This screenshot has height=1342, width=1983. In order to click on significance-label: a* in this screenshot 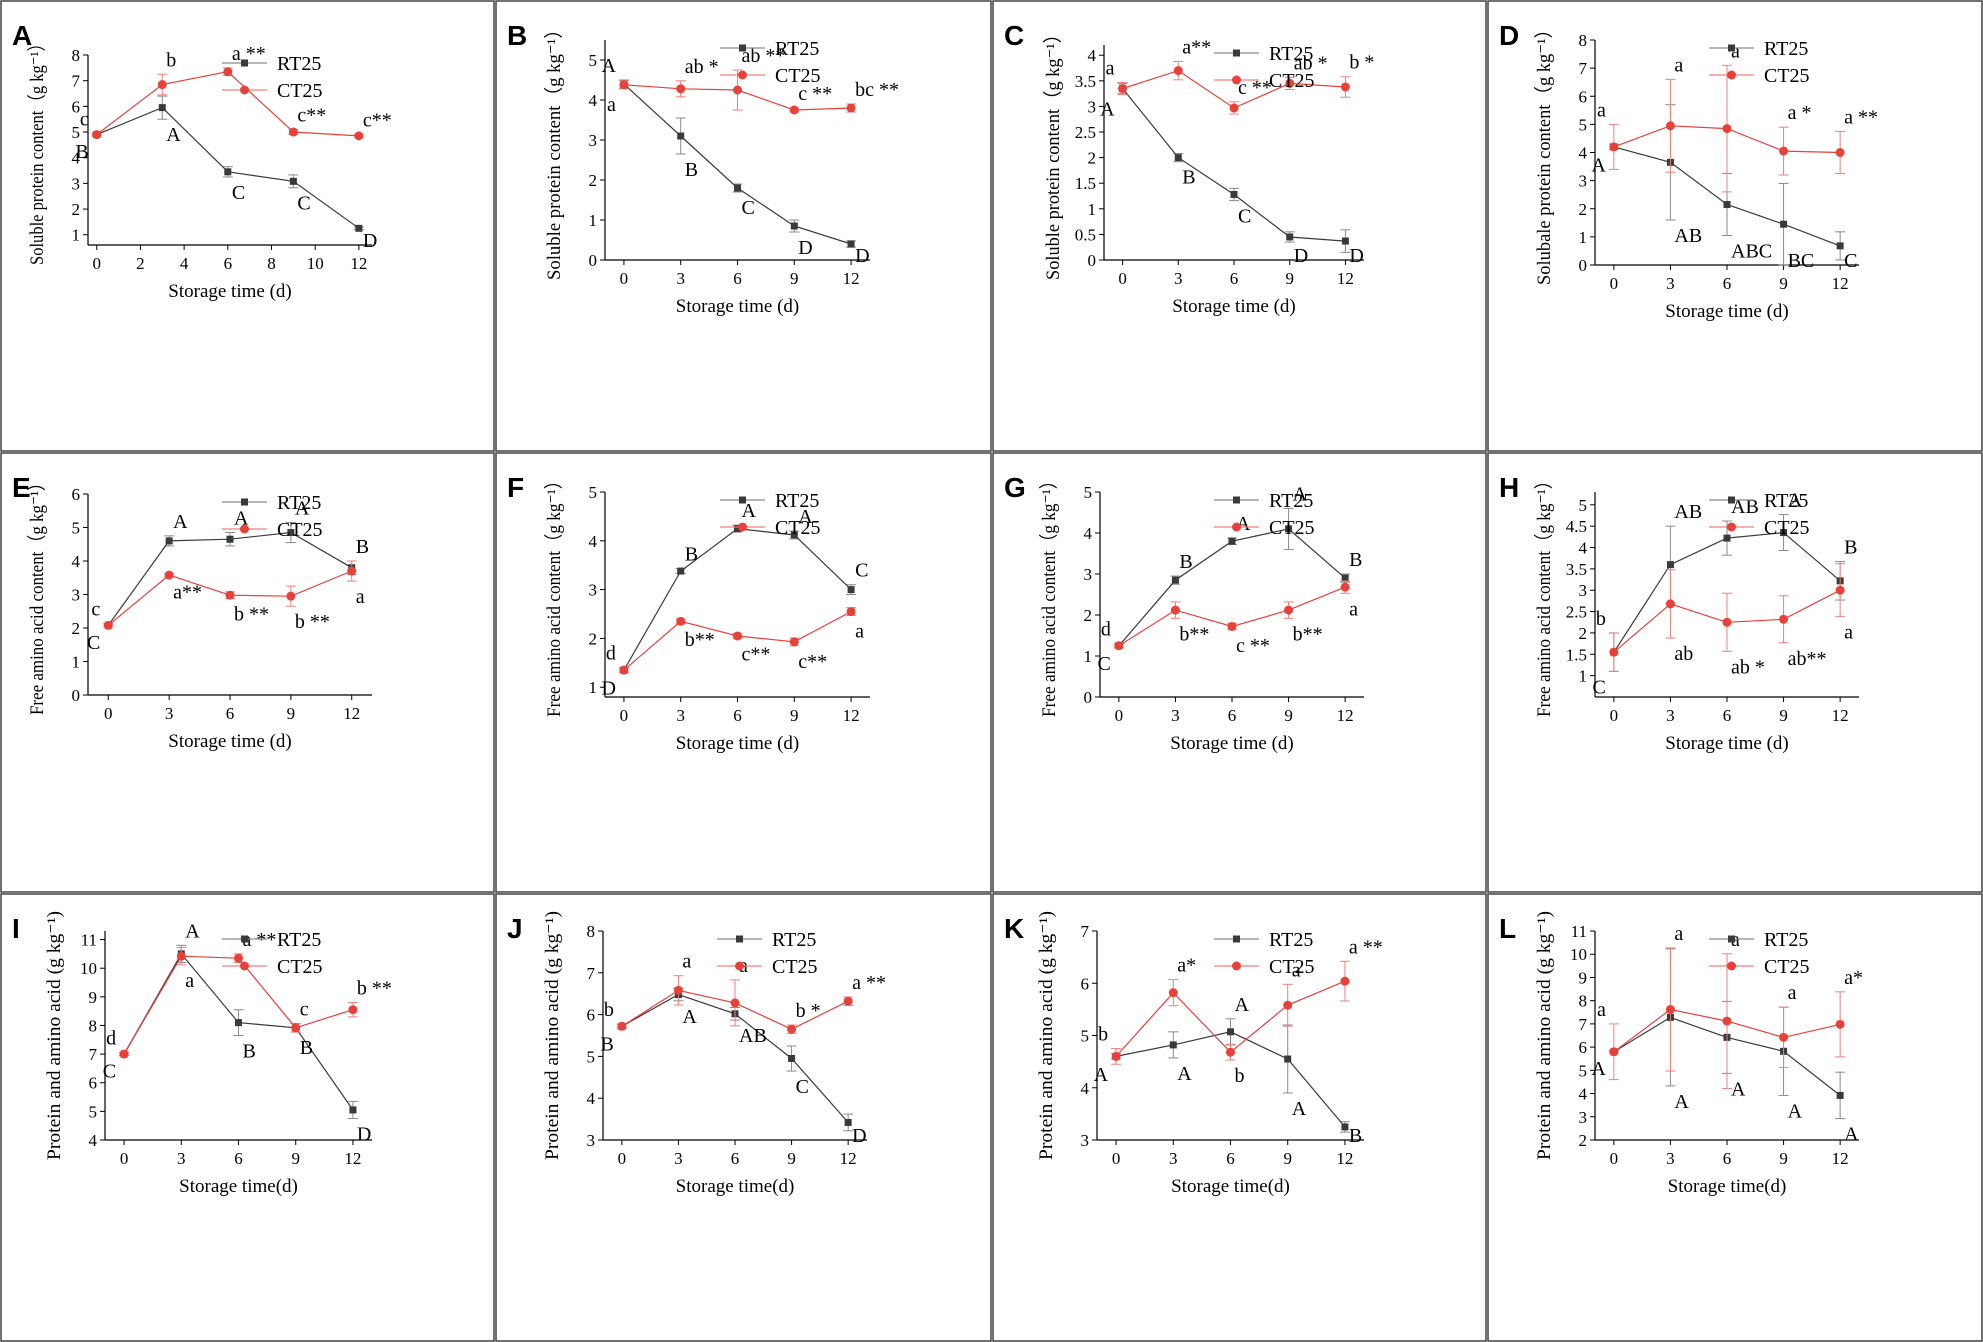, I will do `click(1853, 978)`.